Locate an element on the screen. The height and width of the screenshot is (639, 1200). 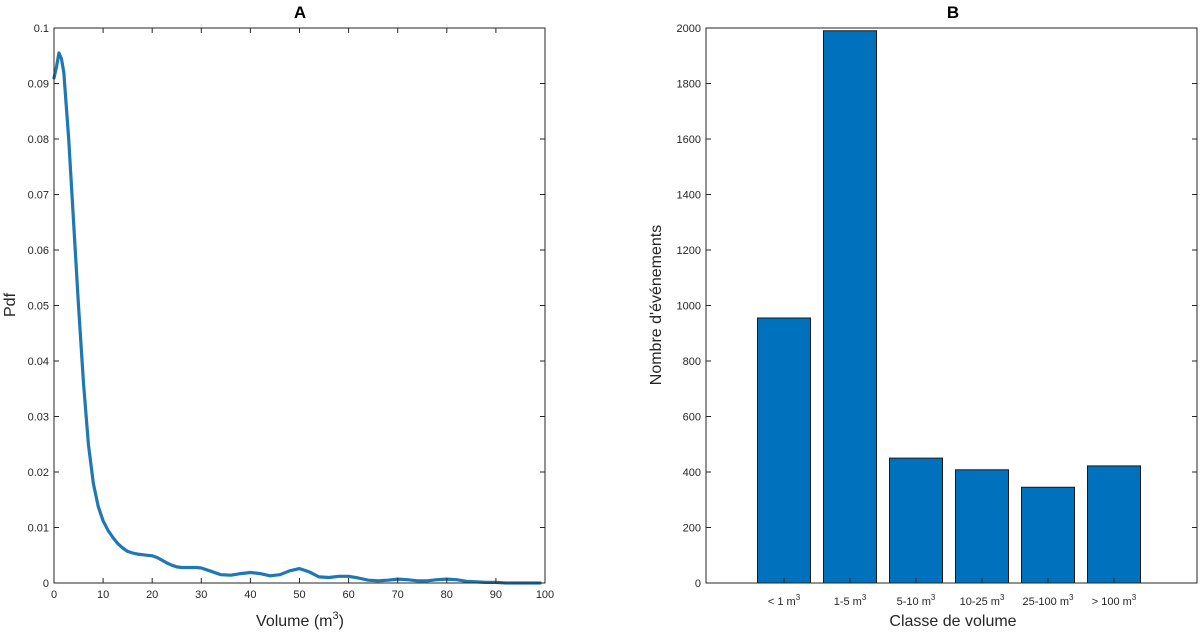
category-label: 25-100 m3 is located at coordinates (1048, 600).